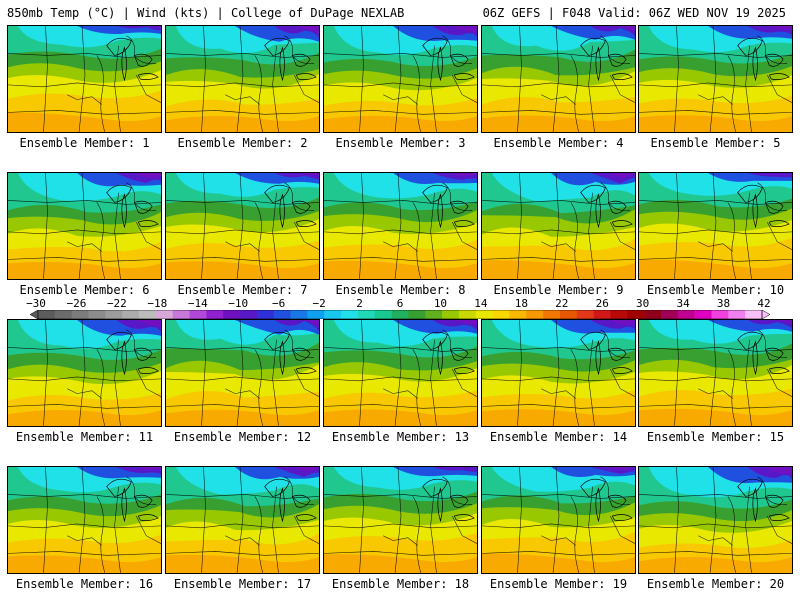  I want to click on colorbar-tick-label: 10, so click(440, 303).